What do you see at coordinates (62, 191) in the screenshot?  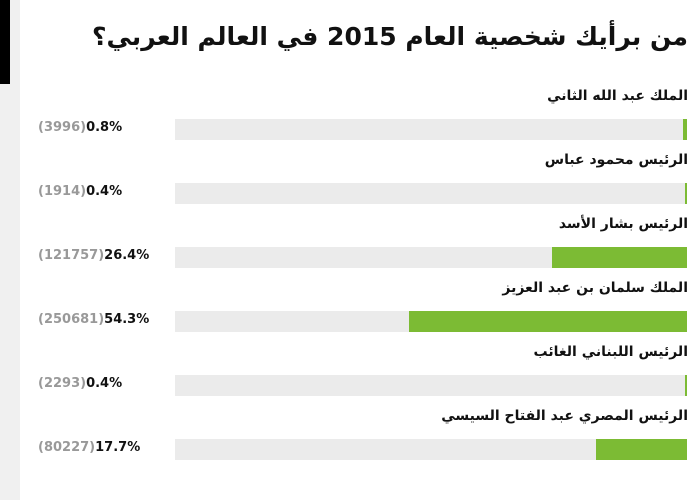 I see `vote-count: (1914)` at bounding box center [62, 191].